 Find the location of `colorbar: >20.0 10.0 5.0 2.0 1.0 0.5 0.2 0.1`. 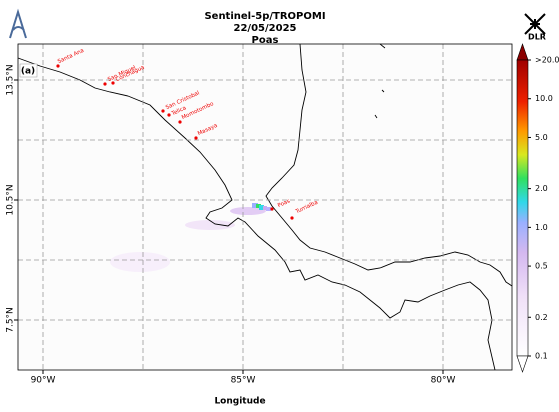

colorbar: >20.0 10.0 5.0 2.0 1.0 0.5 0.2 0.1 is located at coordinates (537, 208).